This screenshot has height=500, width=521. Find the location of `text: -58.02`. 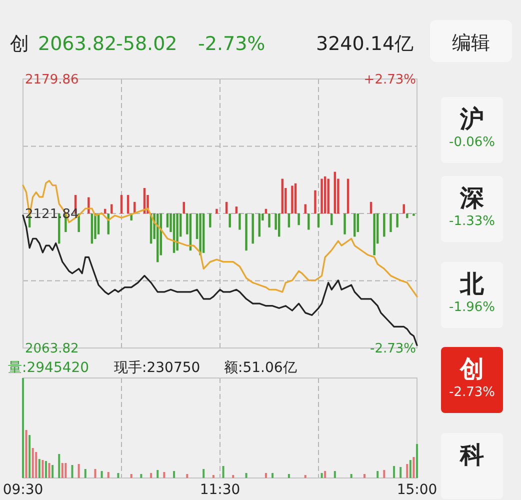

text: -58.02 is located at coordinates (147, 44).